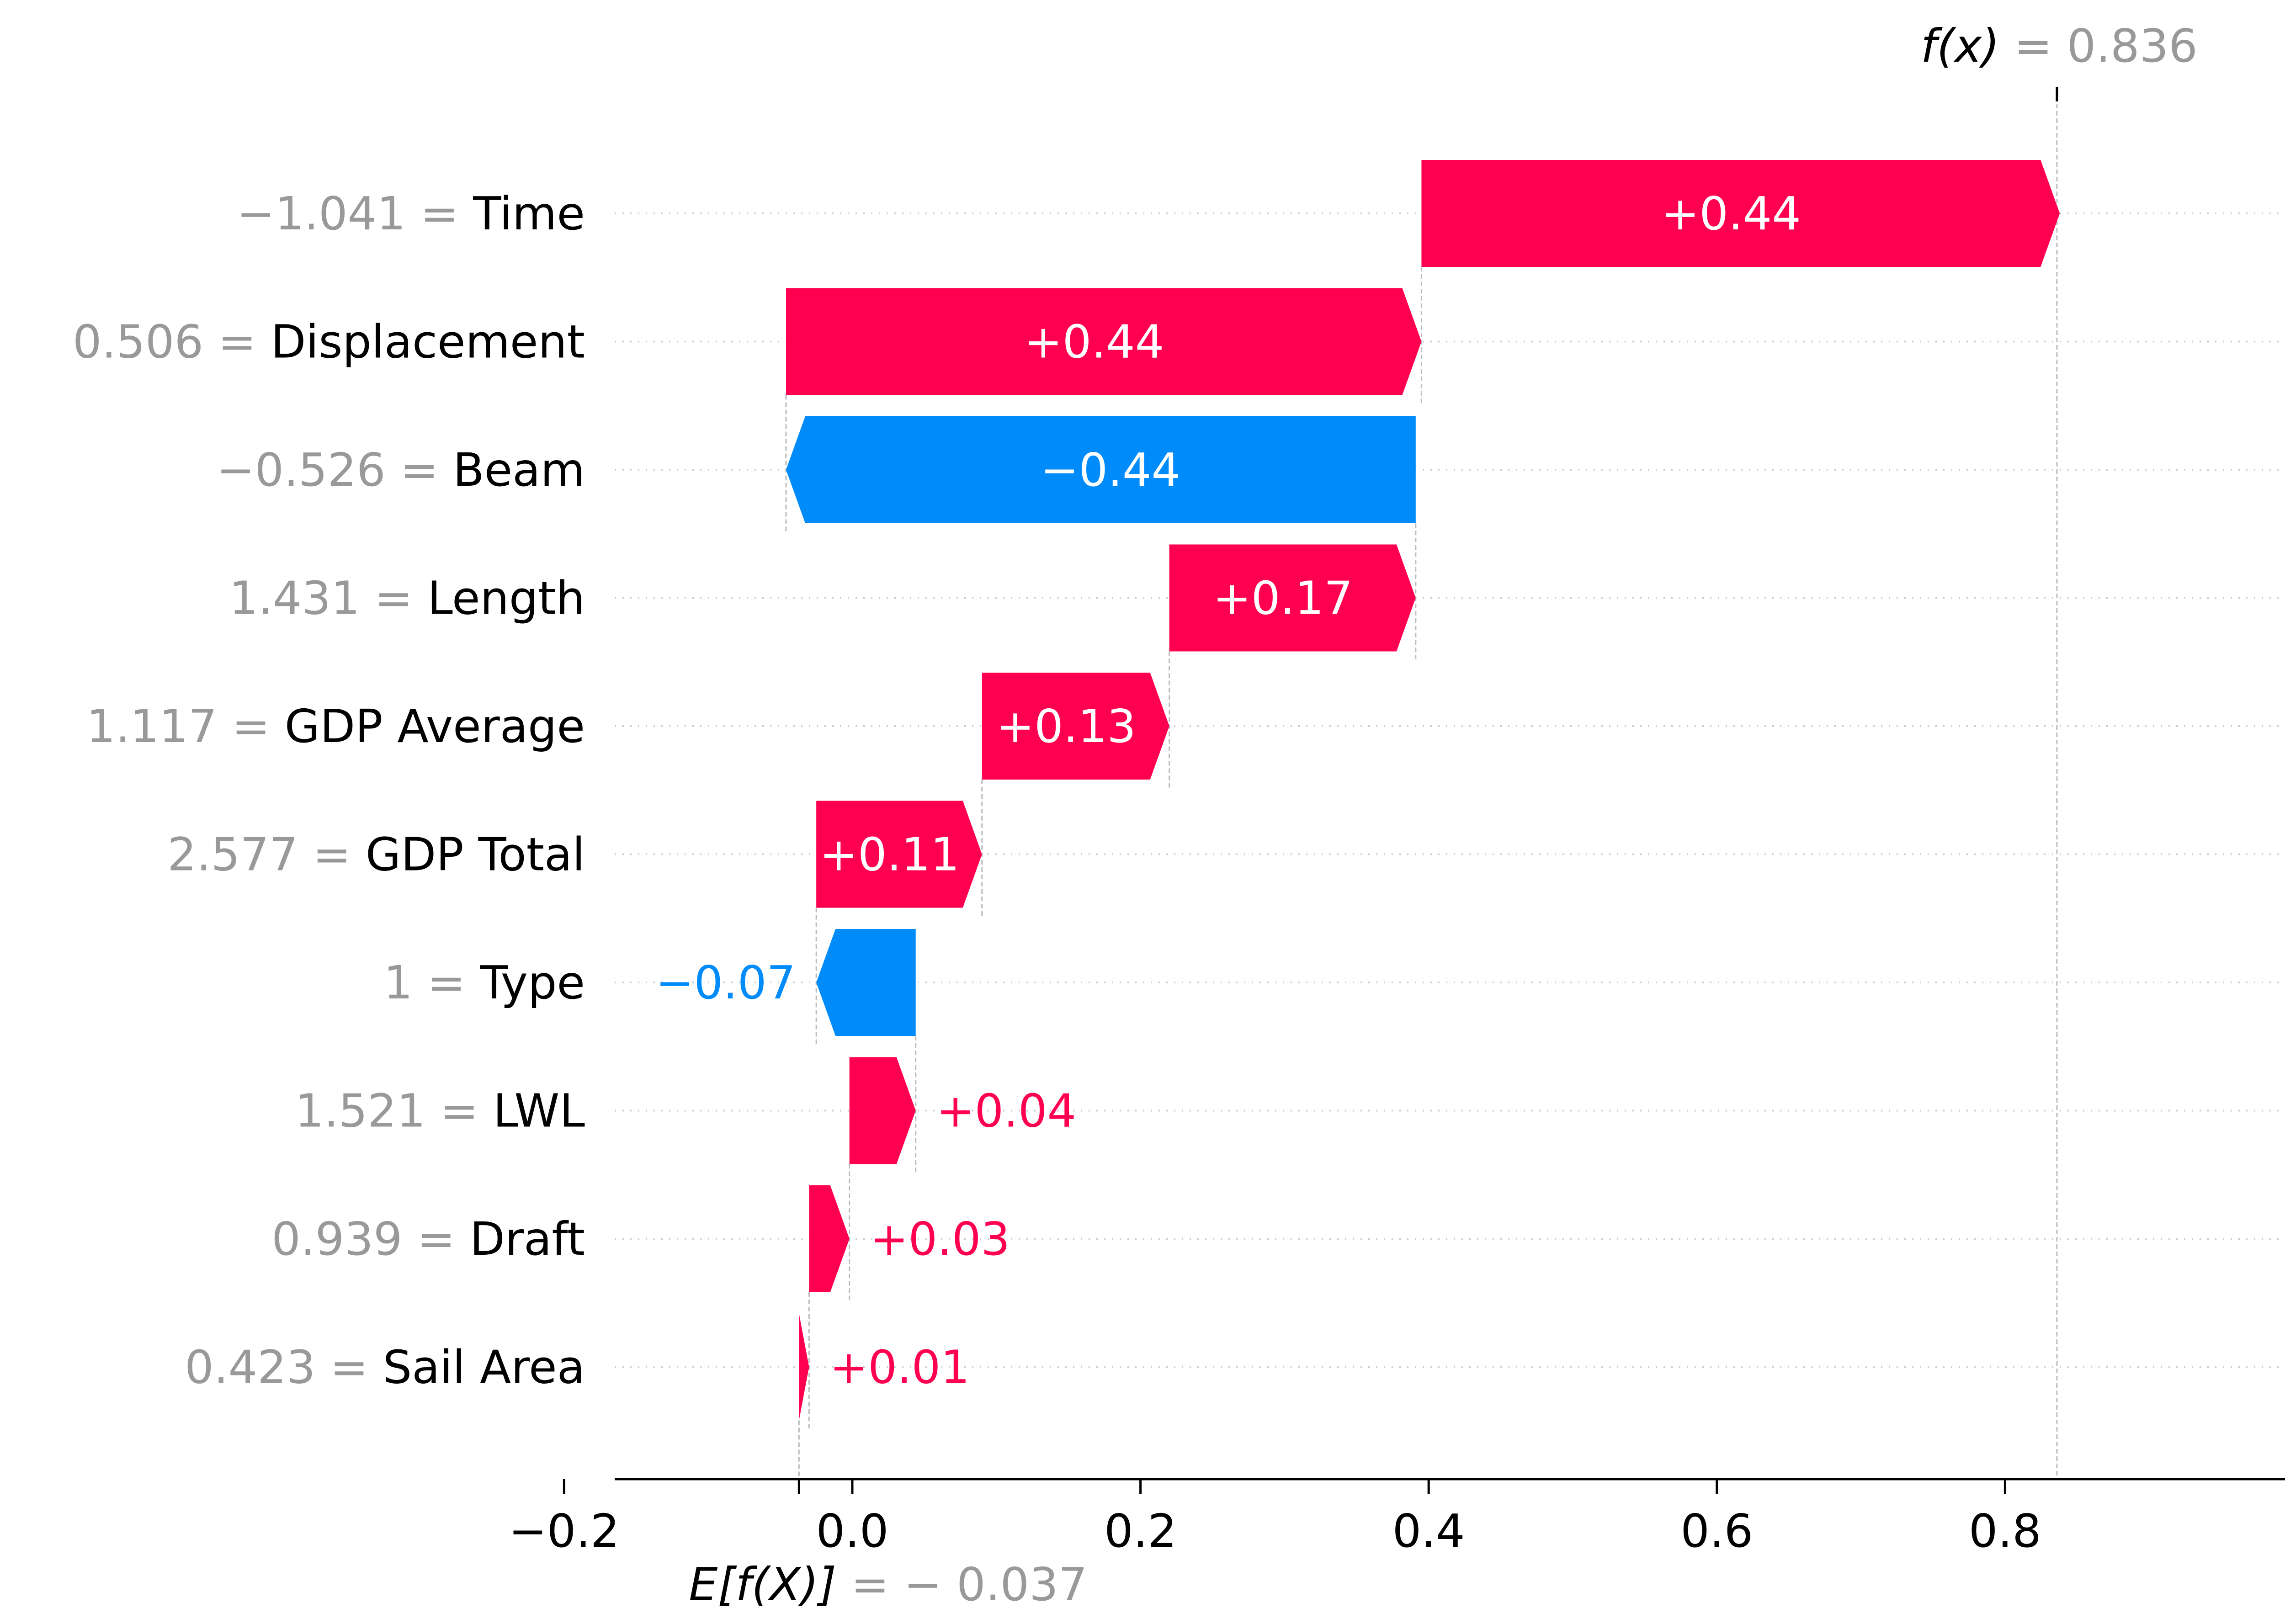  What do you see at coordinates (428, 342) in the screenshot?
I see `feature-name: Displacement` at bounding box center [428, 342].